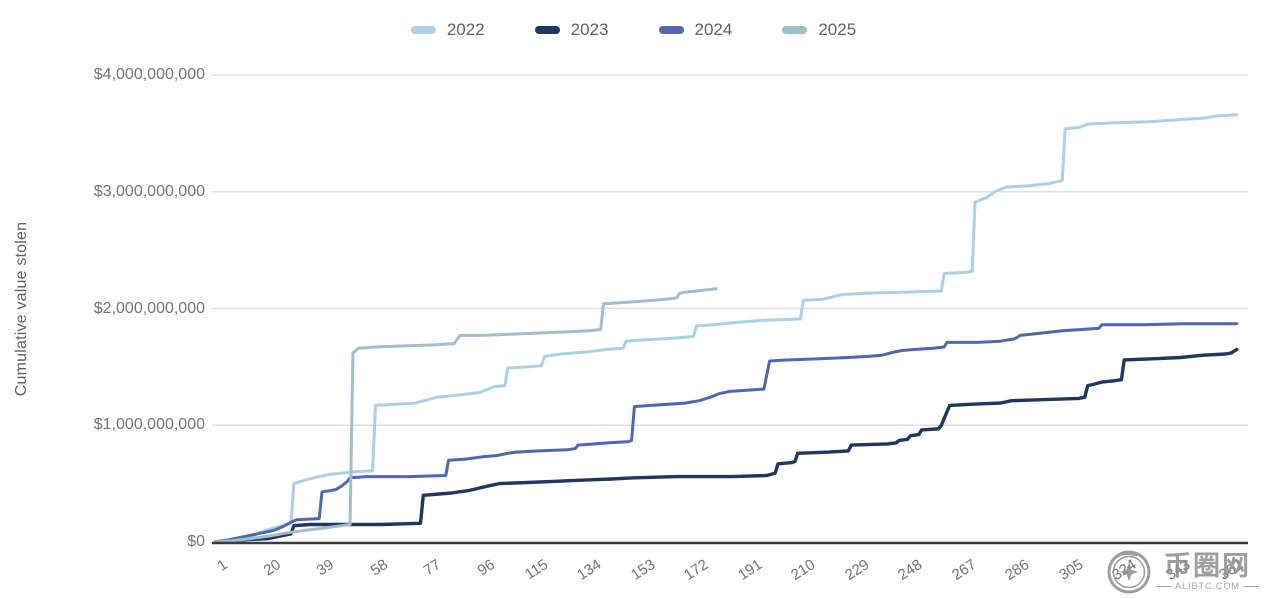 Image resolution: width=1267 pixels, height=599 pixels. What do you see at coordinates (465, 29) in the screenshot?
I see `legend-label: 2022` at bounding box center [465, 29].